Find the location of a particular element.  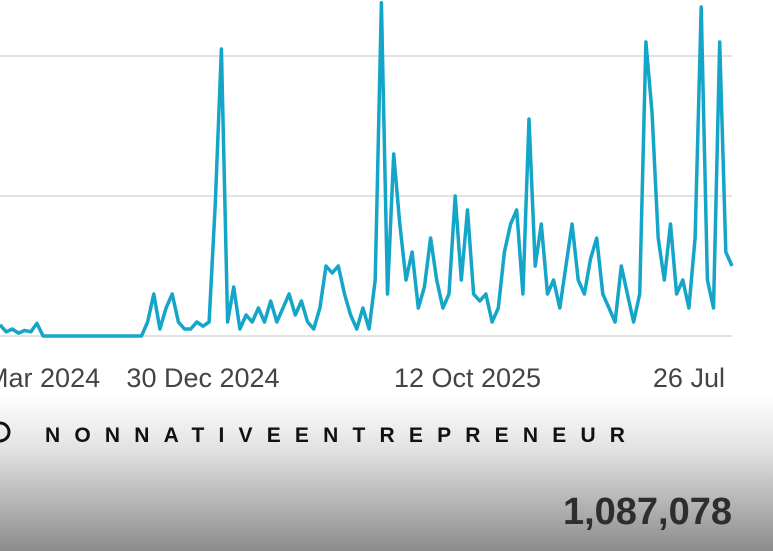

logo is located at coordinates (5, 432).